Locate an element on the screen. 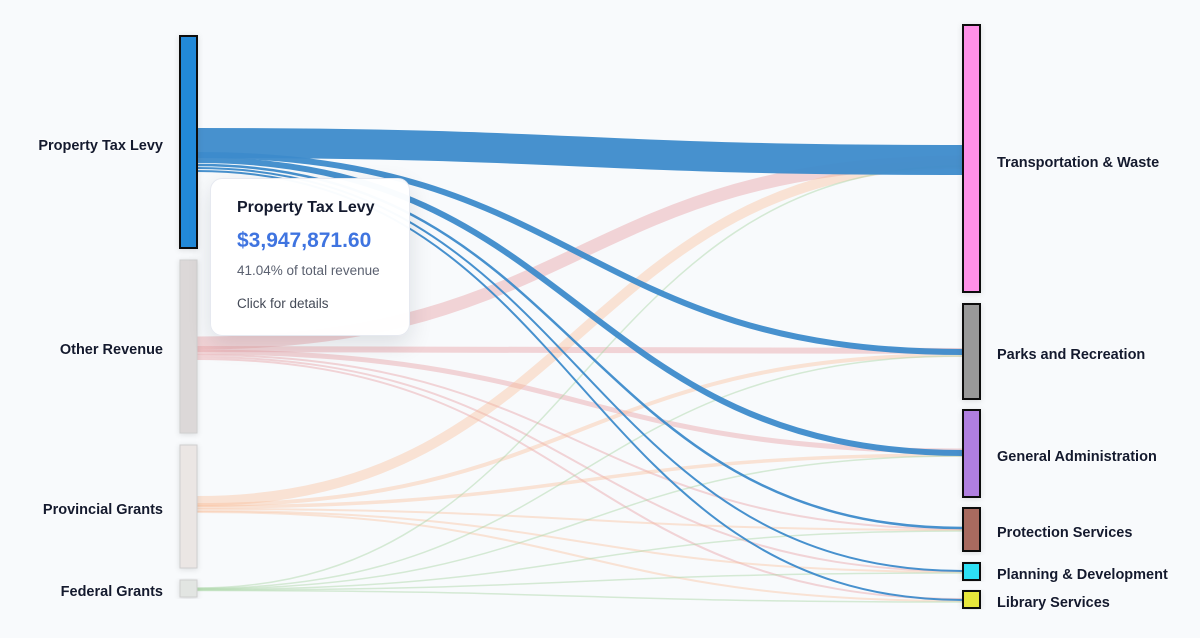  tooltip-value: $3,947,871.60 is located at coordinates (304, 240).